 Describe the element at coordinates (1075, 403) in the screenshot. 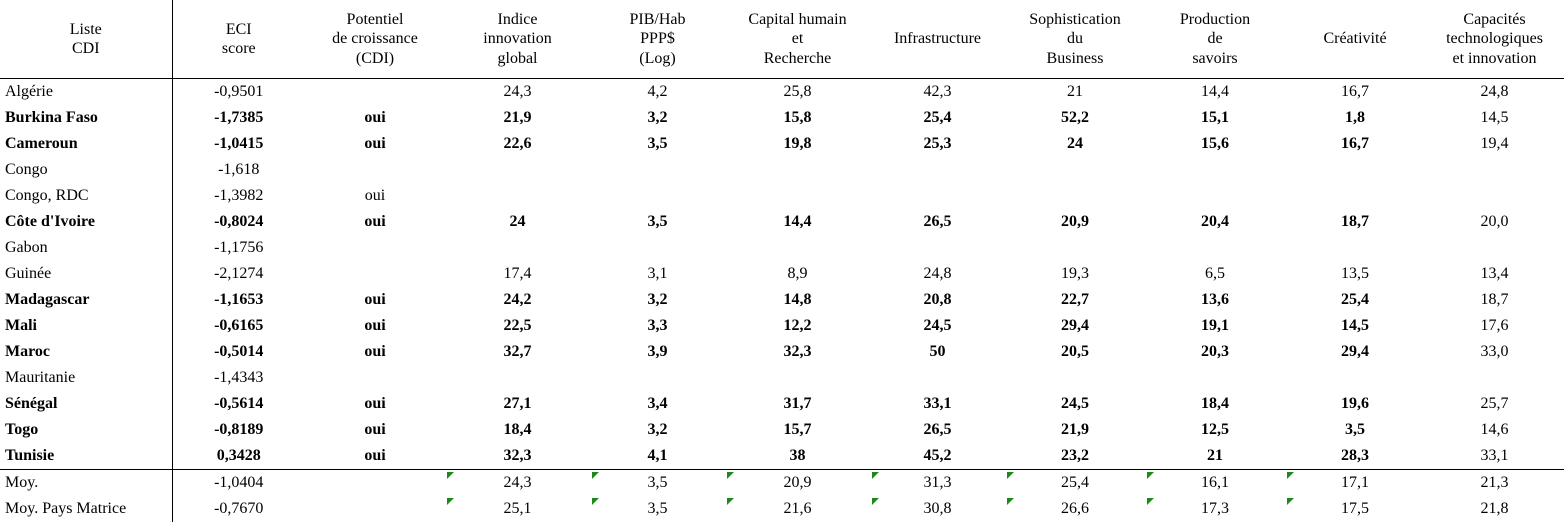

I see `cell: 24,5` at that location.